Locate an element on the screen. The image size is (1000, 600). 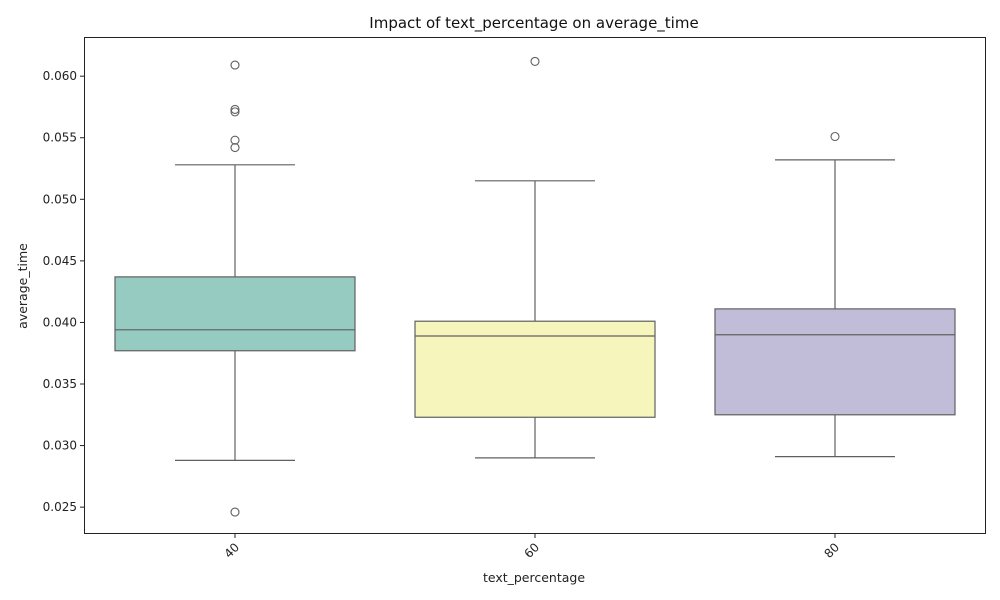
x-axis: 40 60 80 is located at coordinates (531, 547).